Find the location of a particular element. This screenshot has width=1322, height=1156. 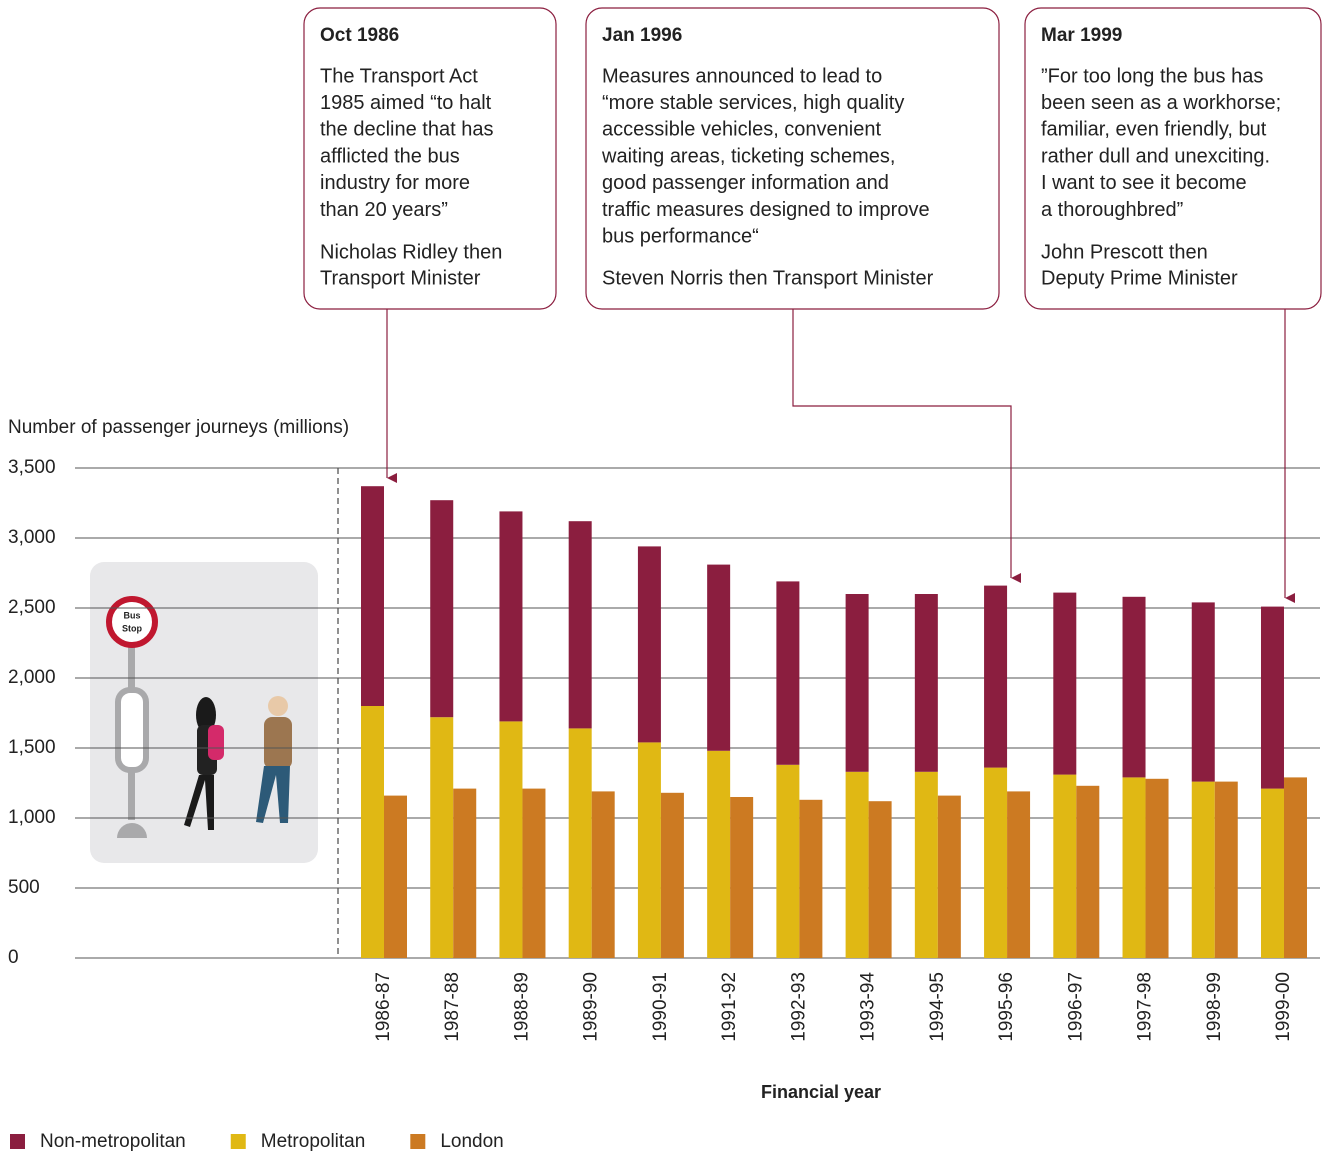

annotation-text: rather dull and unexciting. is located at coordinates (1155, 156).